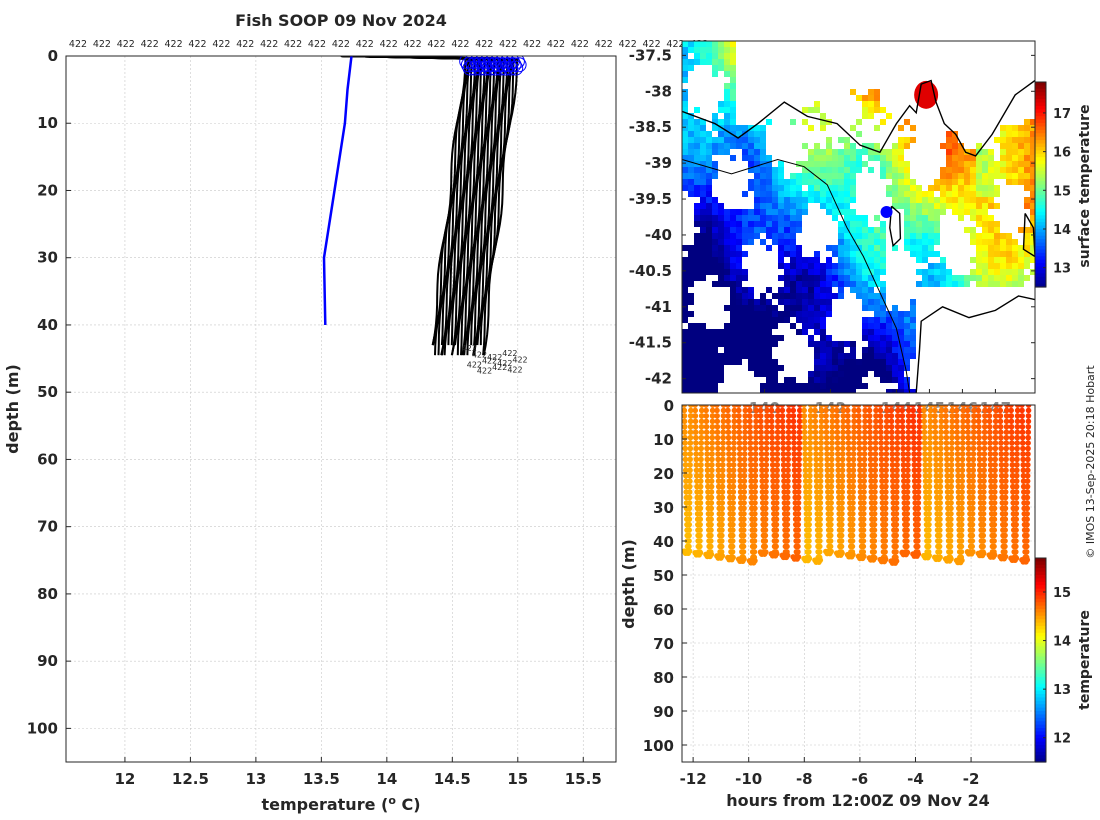 This screenshot has height=820, width=1100. Describe the element at coordinates (857, 800) in the screenshot. I see `timeseries-x-axis-label: hours from 12:00Z 09 Nov 24` at that location.